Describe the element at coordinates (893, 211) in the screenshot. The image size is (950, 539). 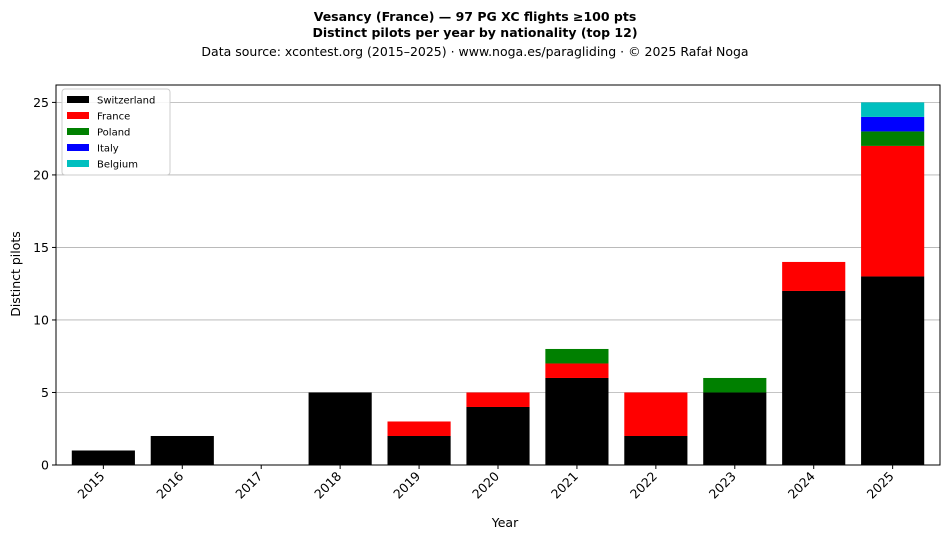
I see `bar-france-2025` at that location.